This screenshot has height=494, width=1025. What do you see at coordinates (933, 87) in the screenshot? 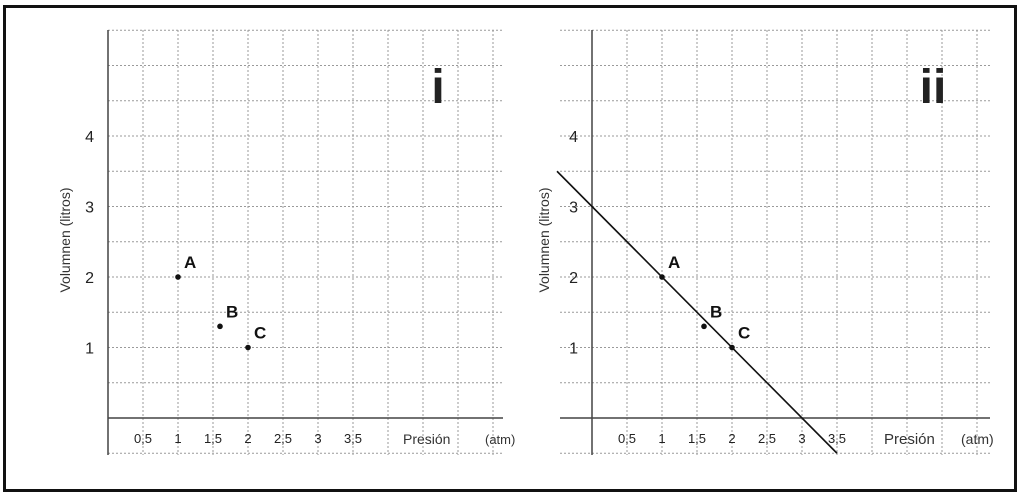
I see `panel-title: ii` at bounding box center [933, 87].